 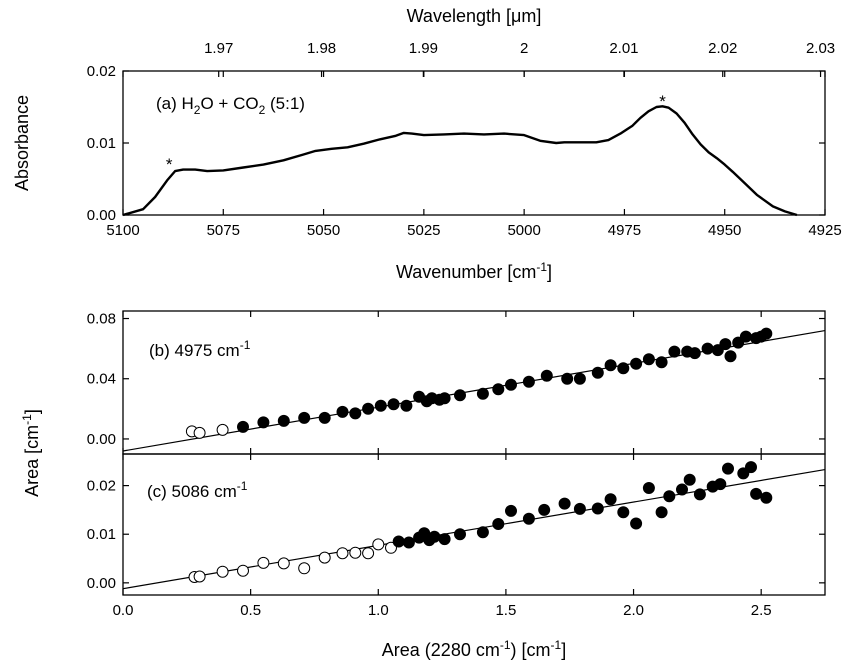 I want to click on top-tick-label: 2.01, so click(x=623, y=48).